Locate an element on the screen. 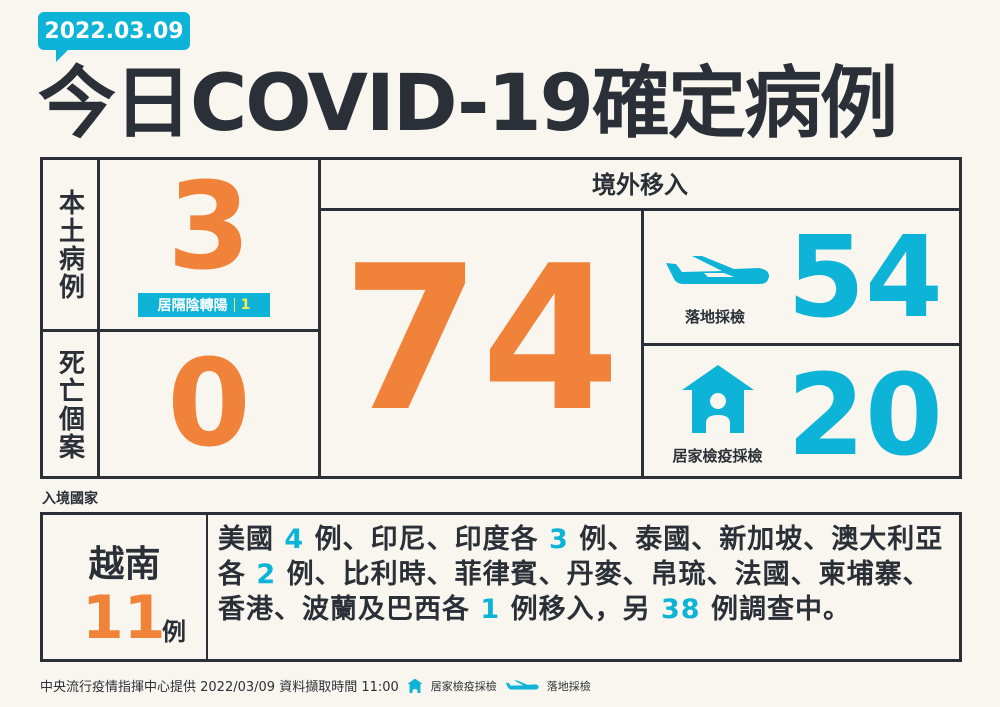 Image resolution: width=1000 pixels, height=707 pixels. turn-positive-badge: 居隔陰轉陽 1 is located at coordinates (204, 305).